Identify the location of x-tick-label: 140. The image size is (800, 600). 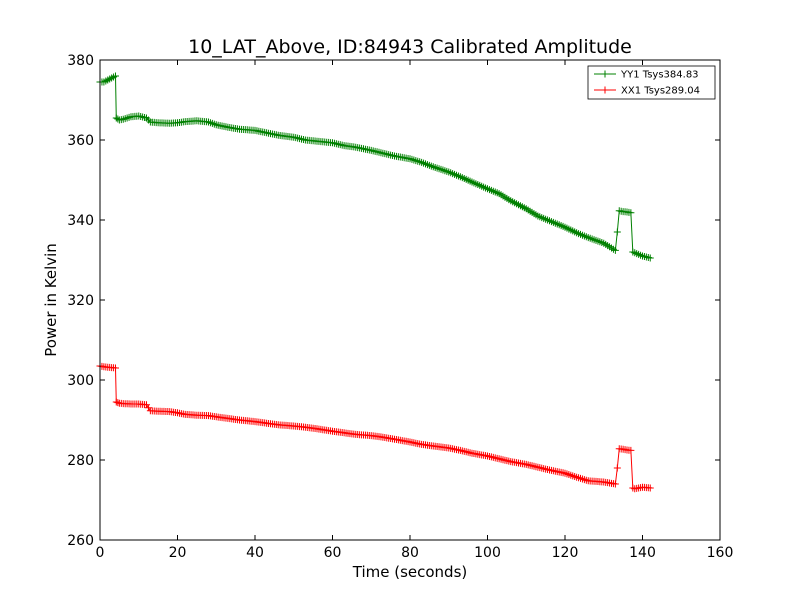
(642, 553).